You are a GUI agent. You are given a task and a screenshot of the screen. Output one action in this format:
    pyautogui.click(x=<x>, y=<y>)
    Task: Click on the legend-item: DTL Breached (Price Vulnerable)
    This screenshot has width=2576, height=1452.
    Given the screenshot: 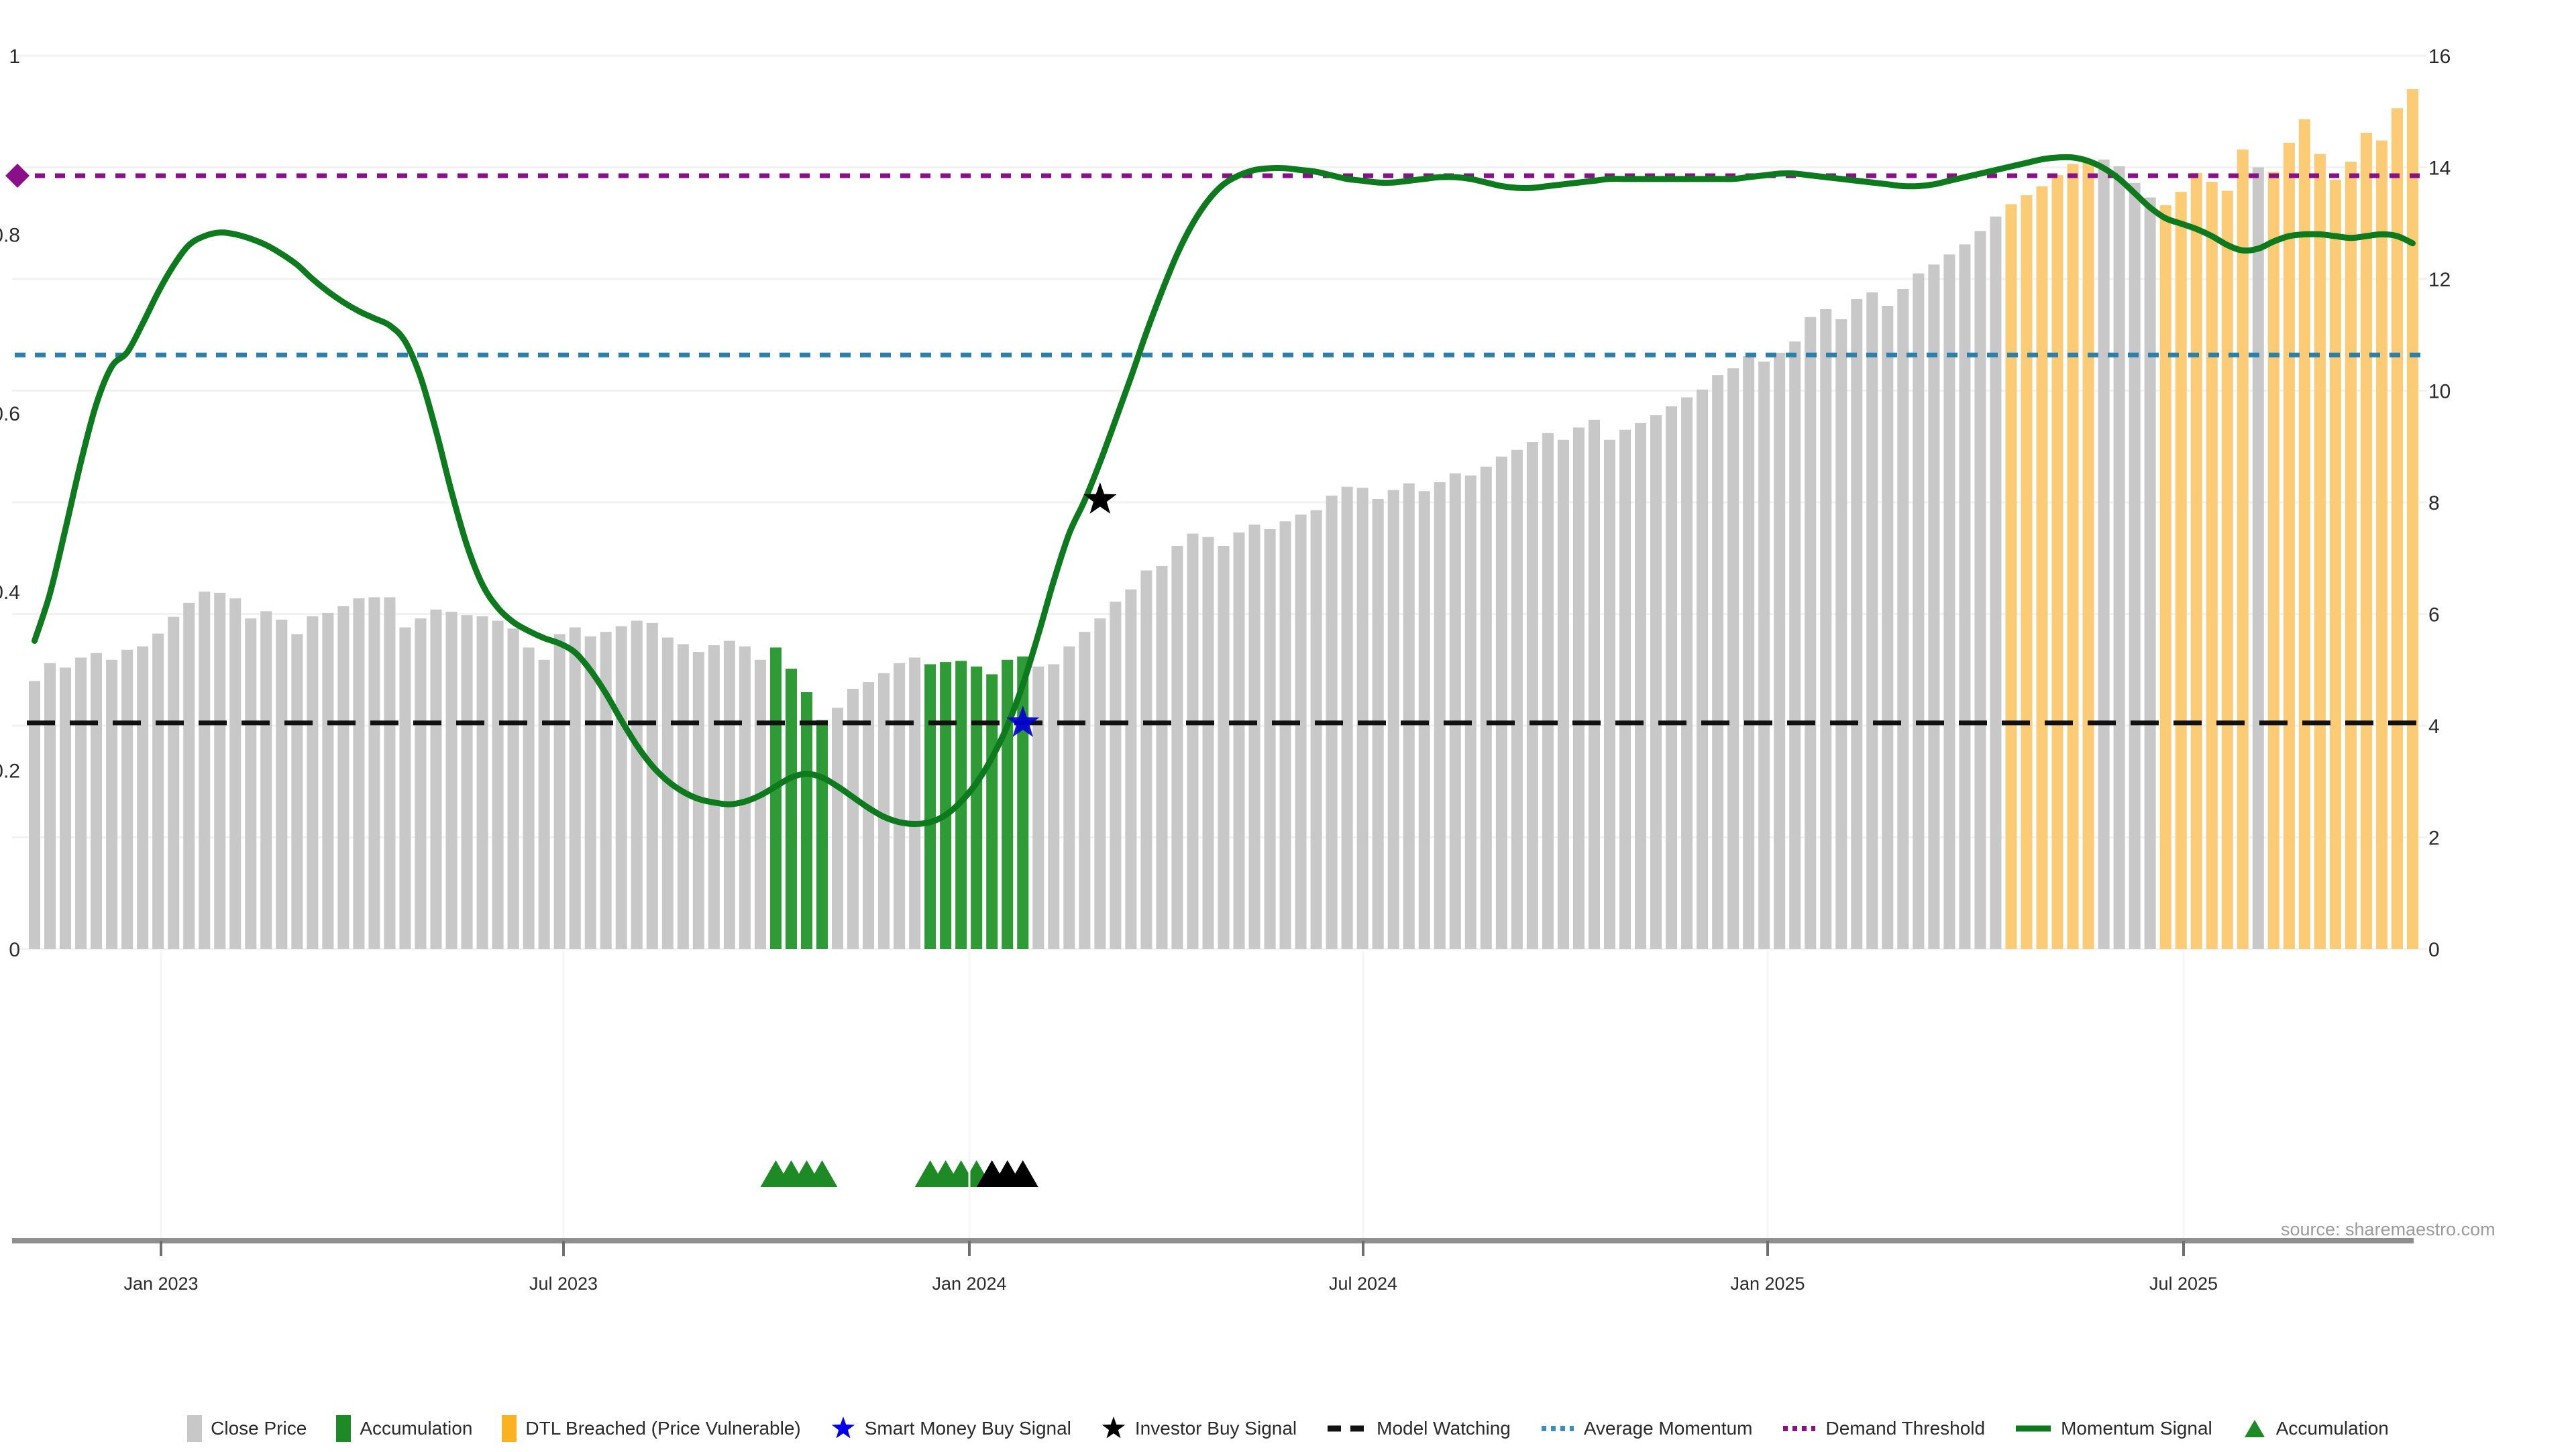 What is the action you would take?
    pyautogui.click(x=651, y=1428)
    